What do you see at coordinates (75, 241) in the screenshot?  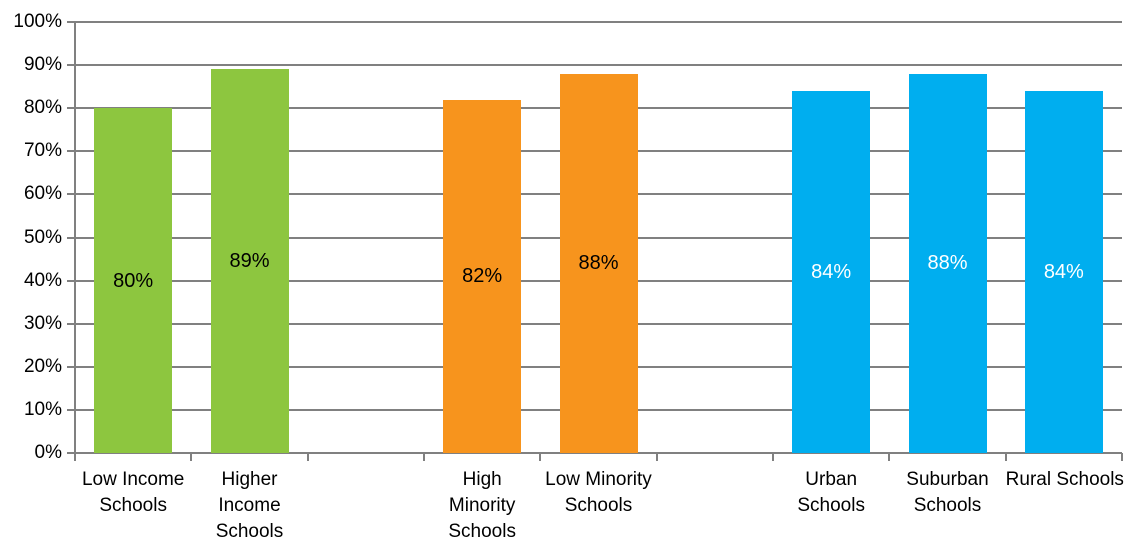 I see `y-axis-line` at bounding box center [75, 241].